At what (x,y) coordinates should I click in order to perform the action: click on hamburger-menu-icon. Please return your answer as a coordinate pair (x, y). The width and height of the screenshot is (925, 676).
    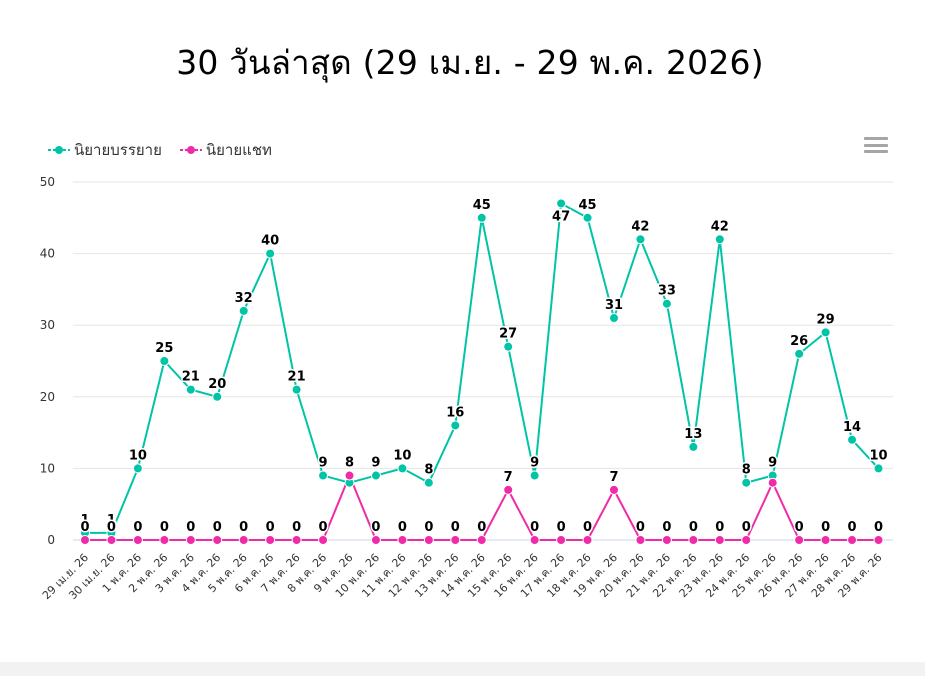
    Looking at the image, I should click on (876, 147).